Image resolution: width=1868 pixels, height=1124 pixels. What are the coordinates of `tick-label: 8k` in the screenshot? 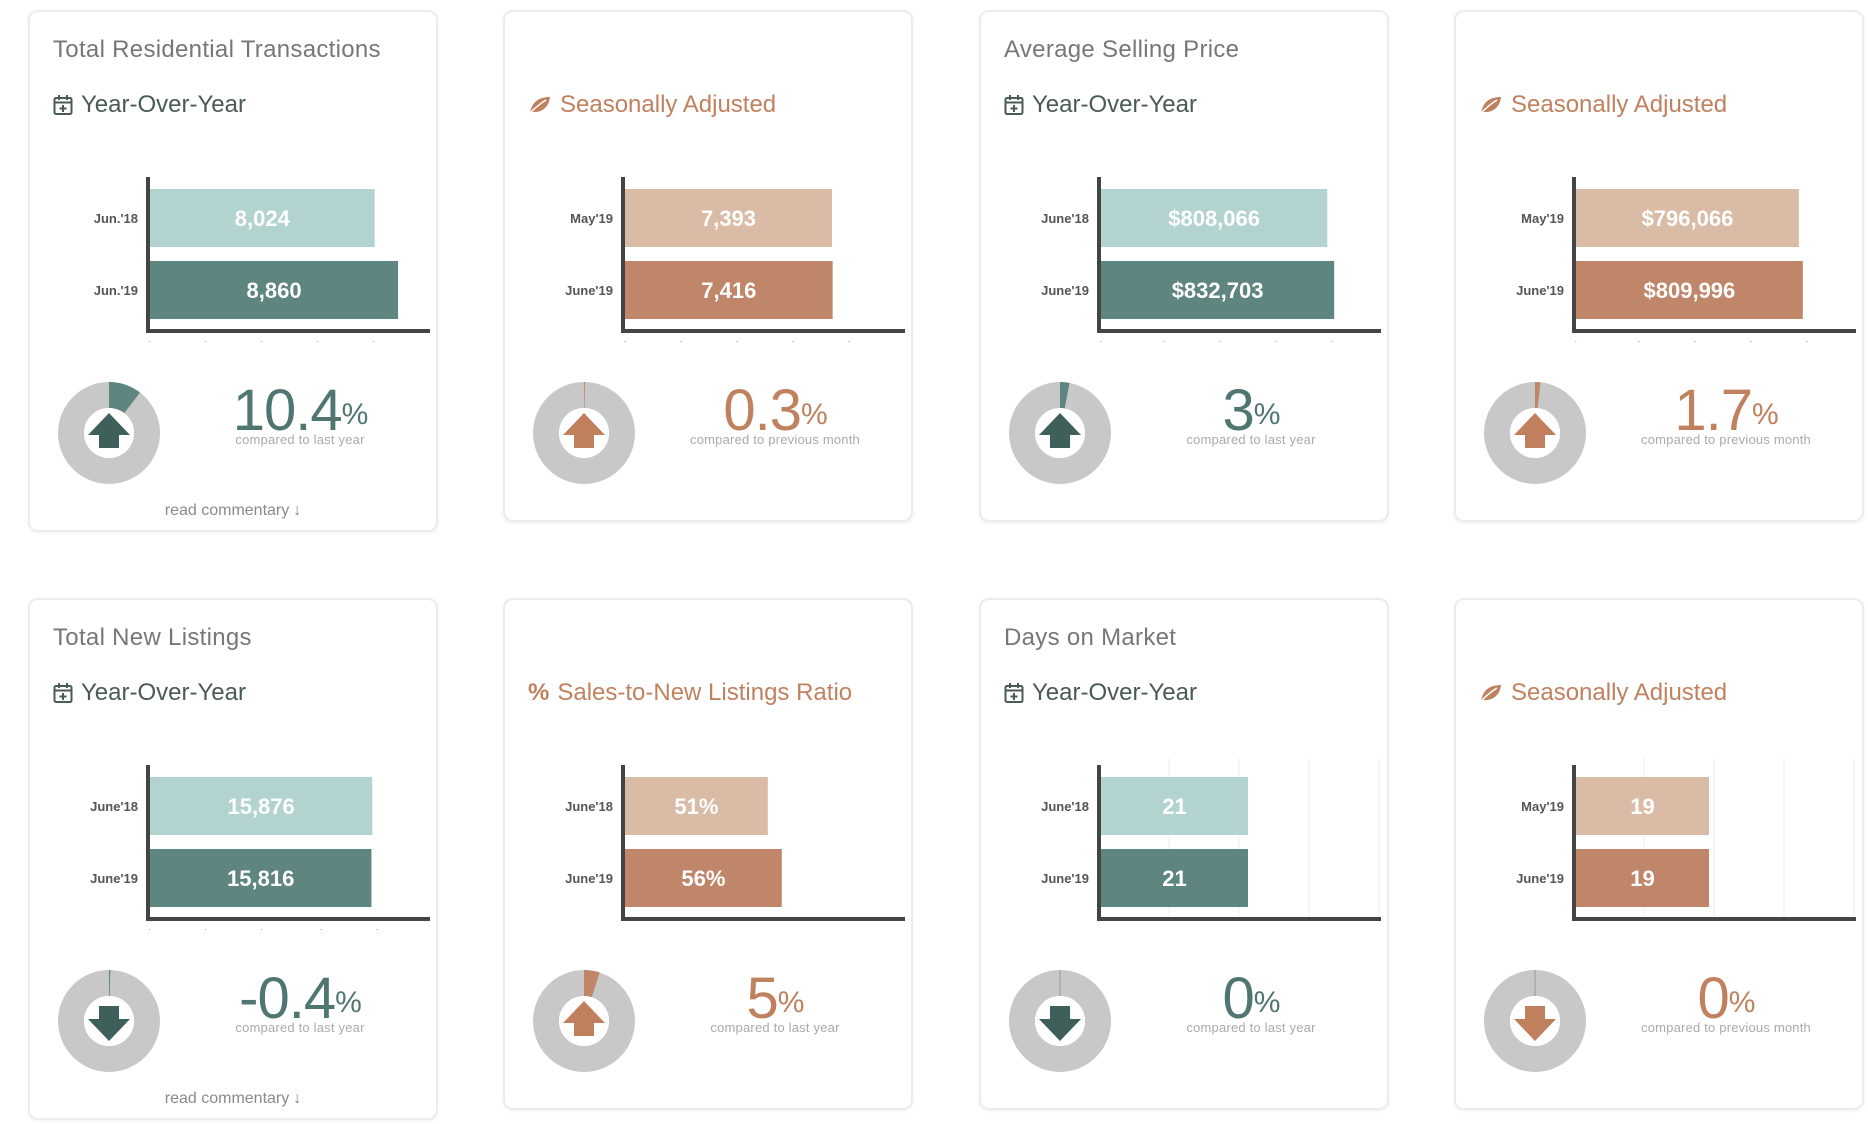 It's located at (372, 340).